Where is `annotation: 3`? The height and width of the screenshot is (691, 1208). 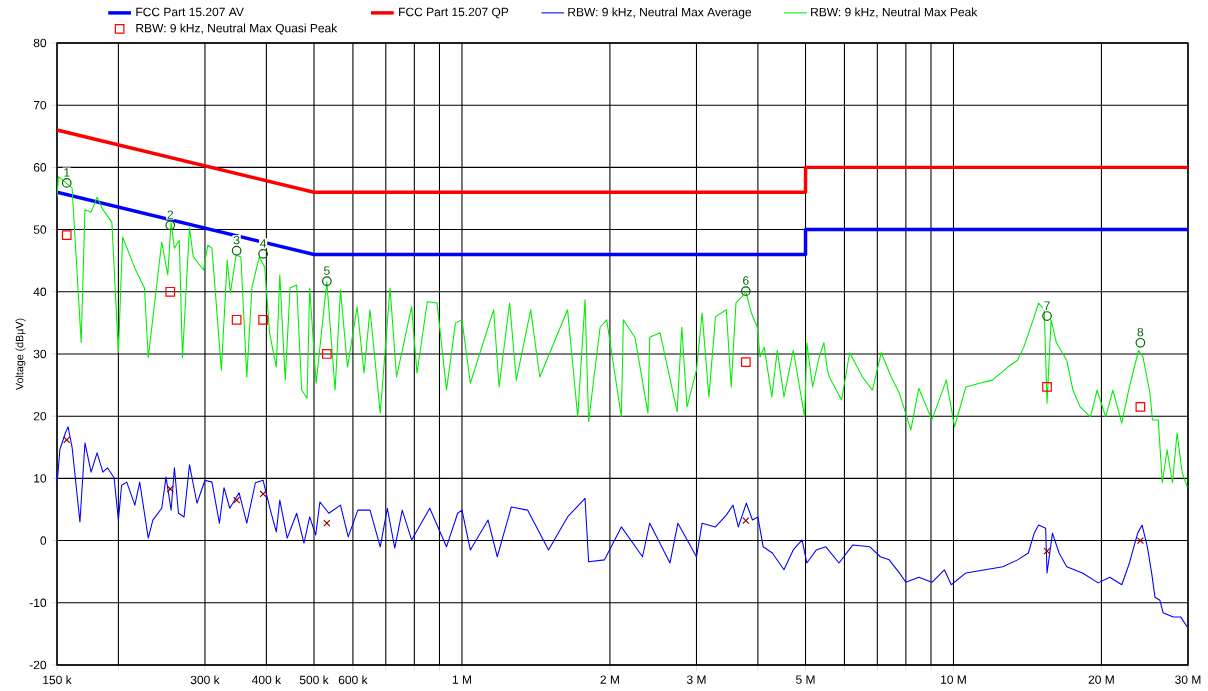
annotation: 3 is located at coordinates (236, 240).